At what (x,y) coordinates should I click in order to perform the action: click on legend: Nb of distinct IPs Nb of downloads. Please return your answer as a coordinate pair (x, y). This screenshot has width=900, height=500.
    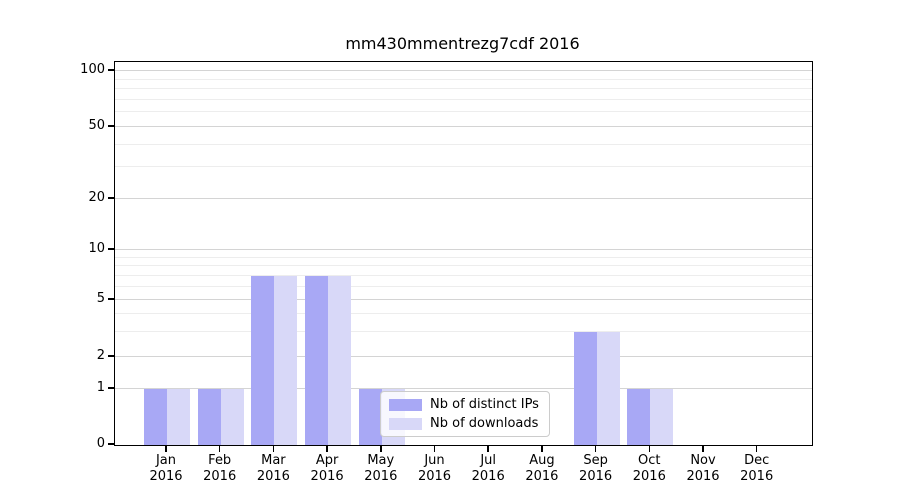
    Looking at the image, I should click on (465, 414).